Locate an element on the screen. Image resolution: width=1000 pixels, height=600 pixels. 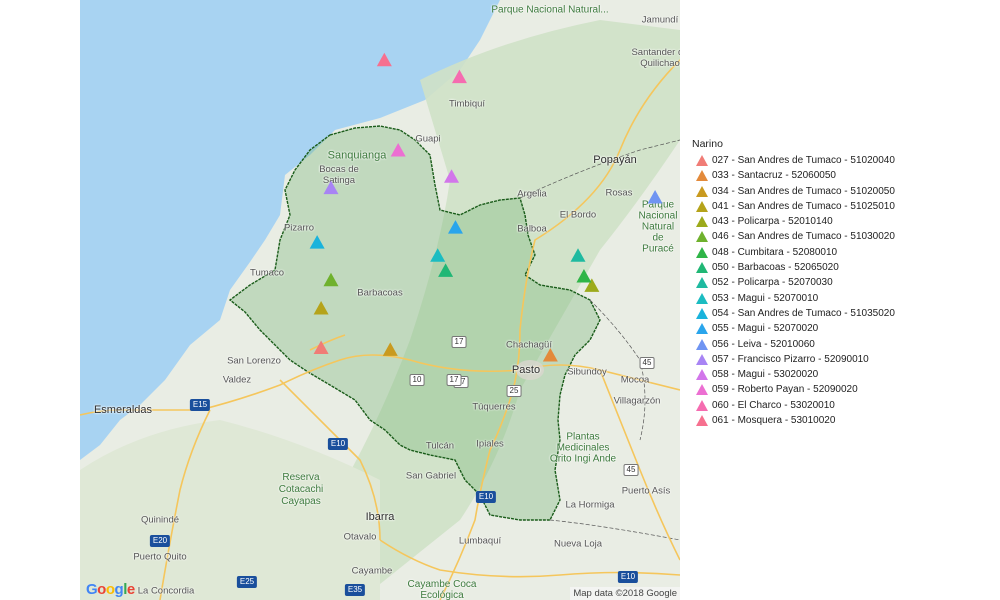
place-label: Puerto Asís is located at coordinates (646, 491).